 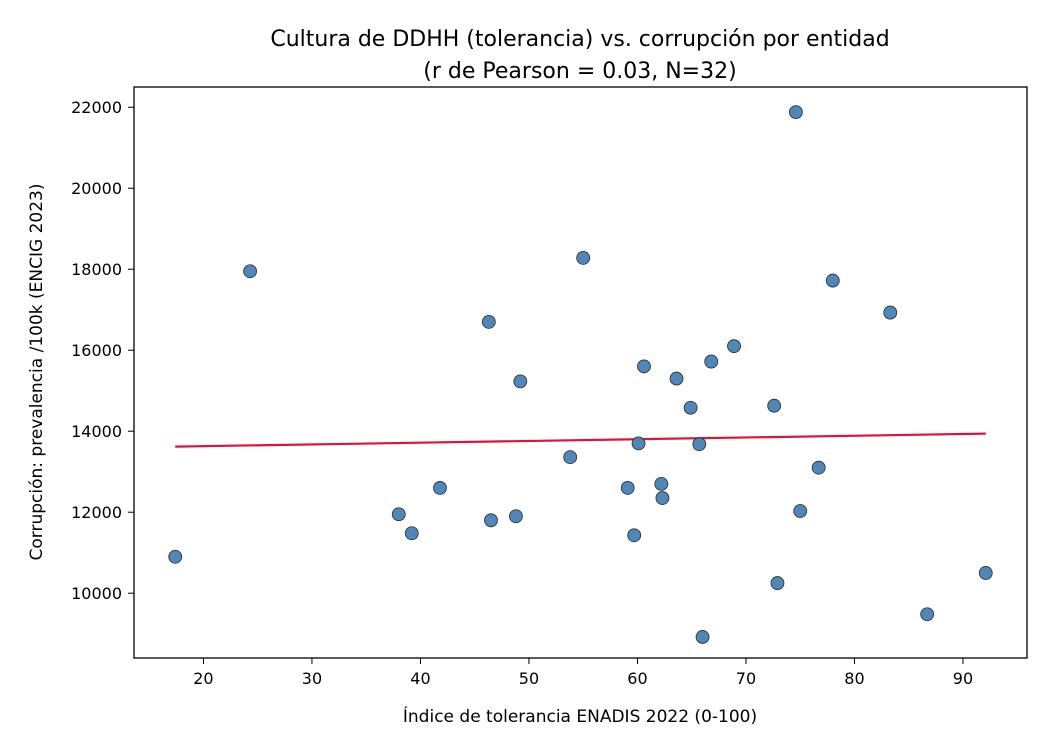 What do you see at coordinates (96, 350) in the screenshot?
I see `y-tick-label: 16000` at bounding box center [96, 350].